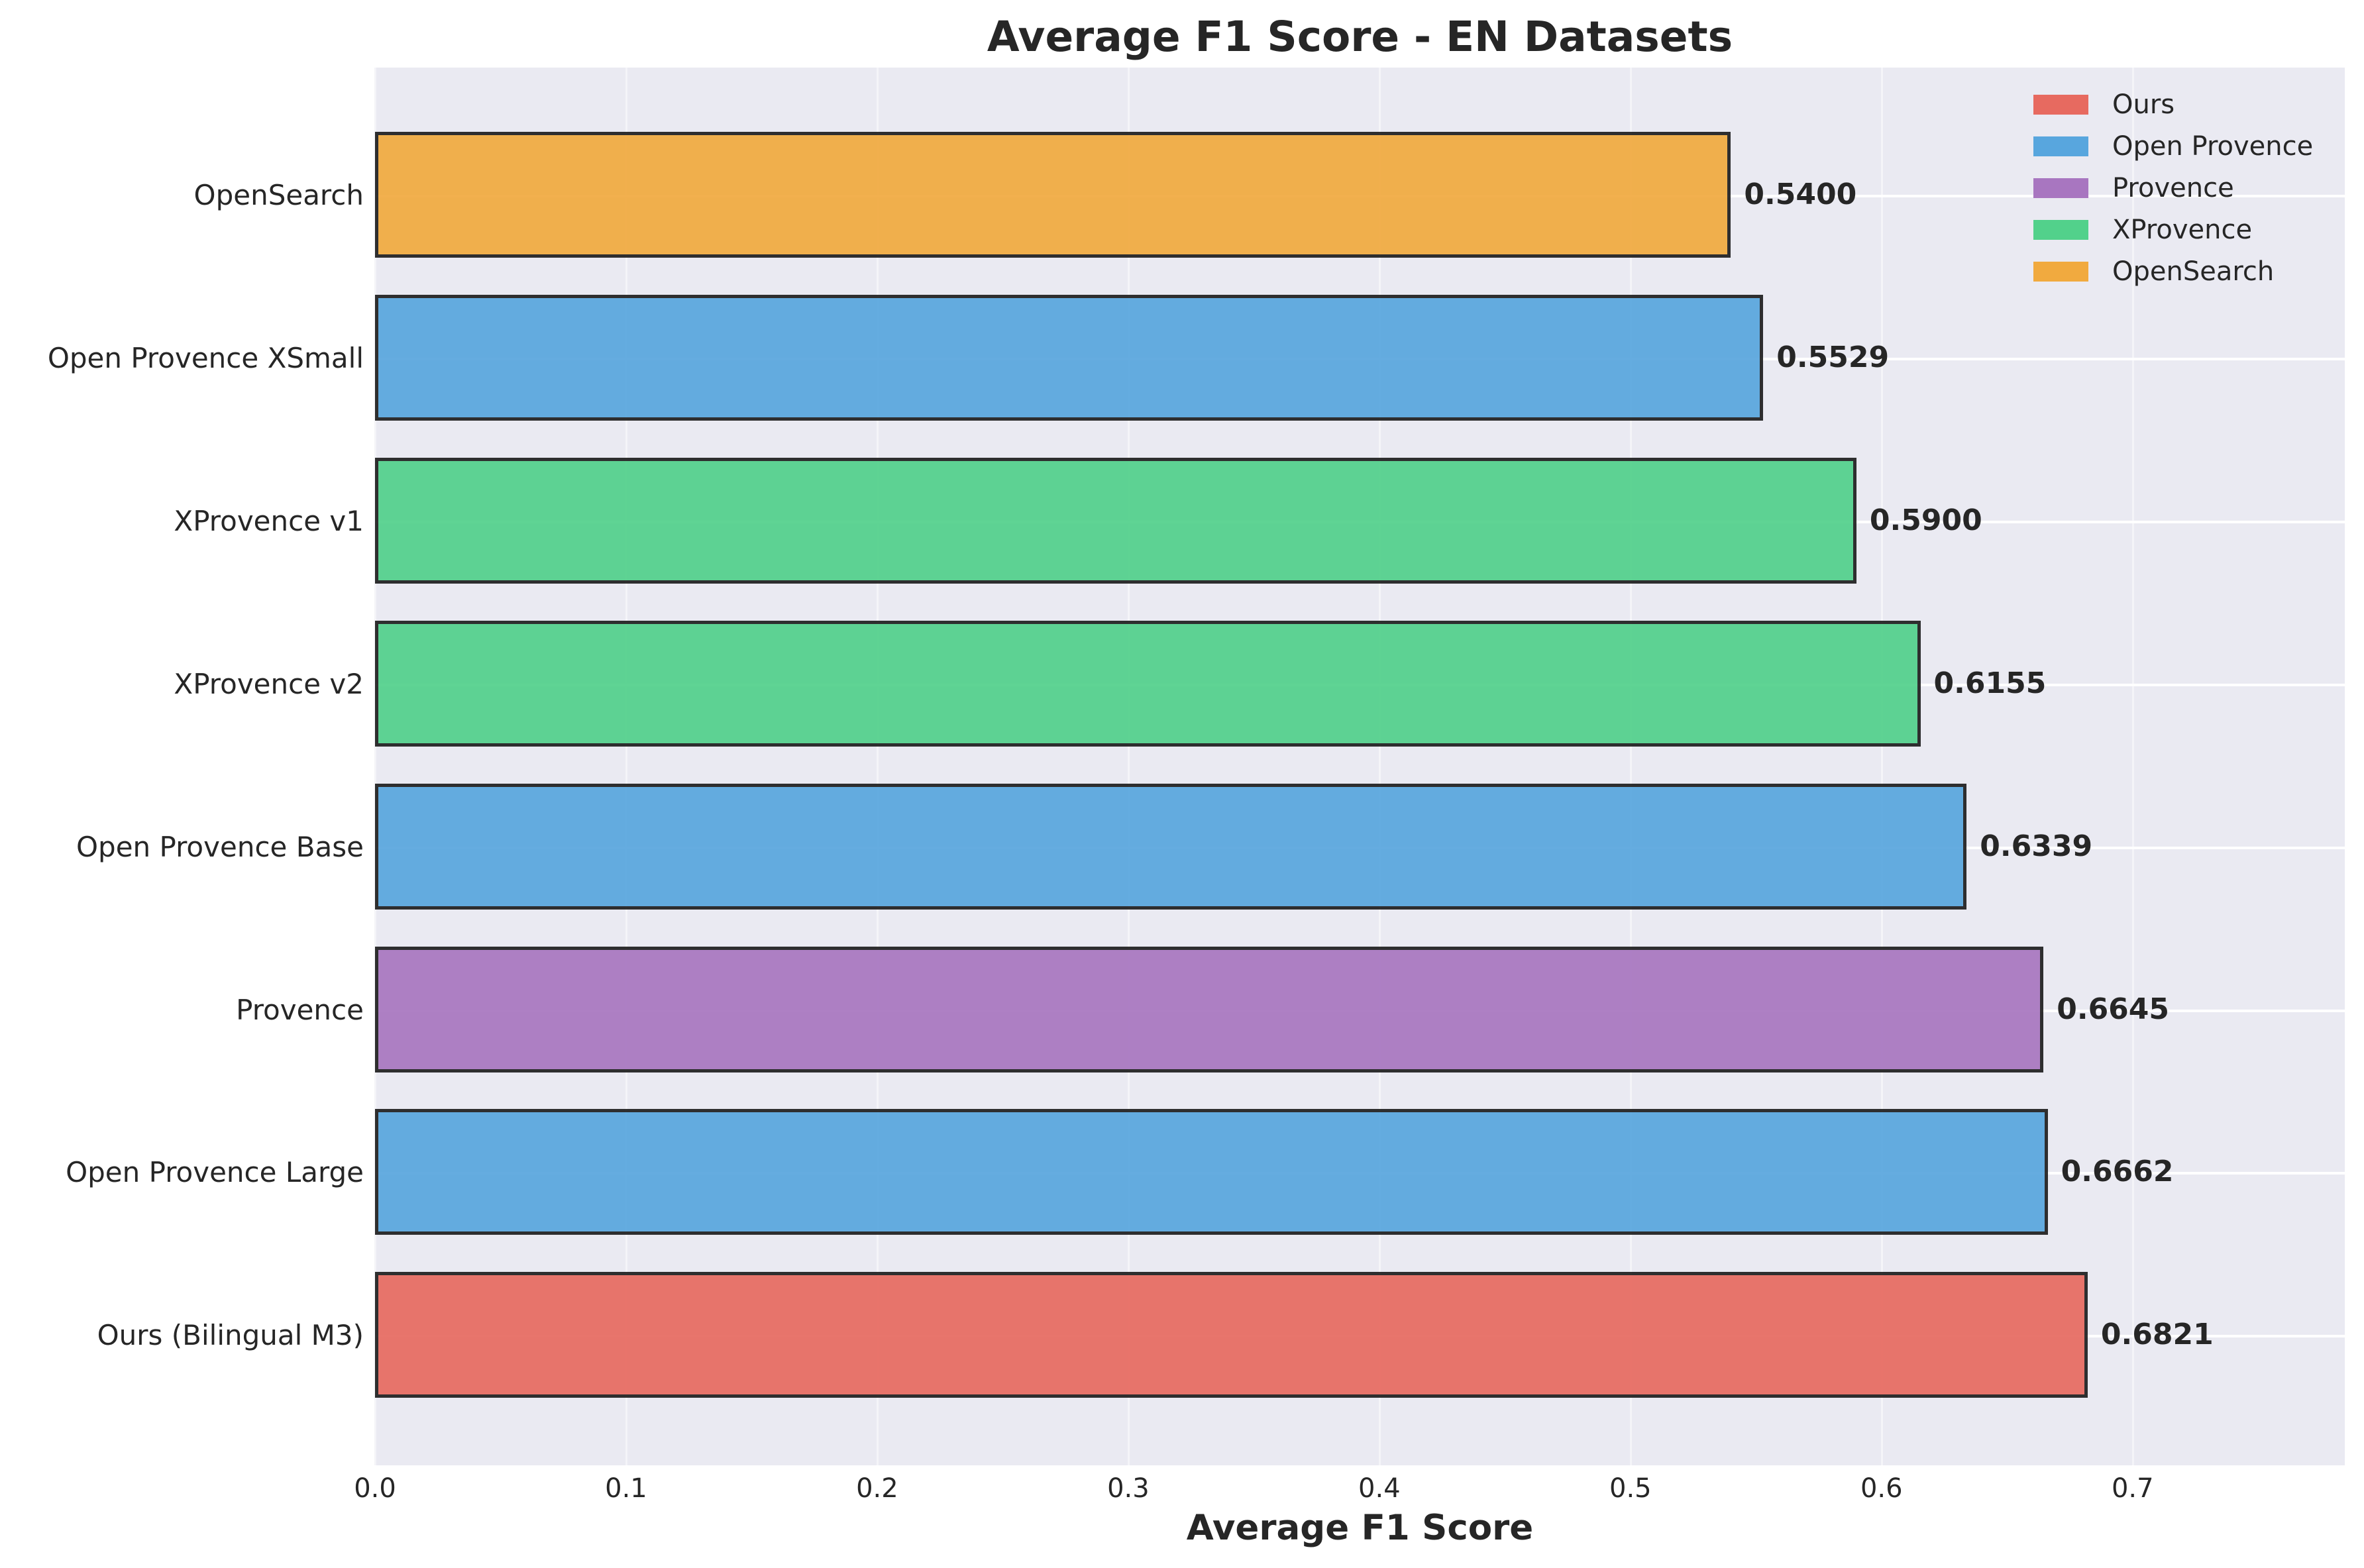 The image size is (2364, 1568). I want to click on legend-item: Provence, so click(2185, 188).